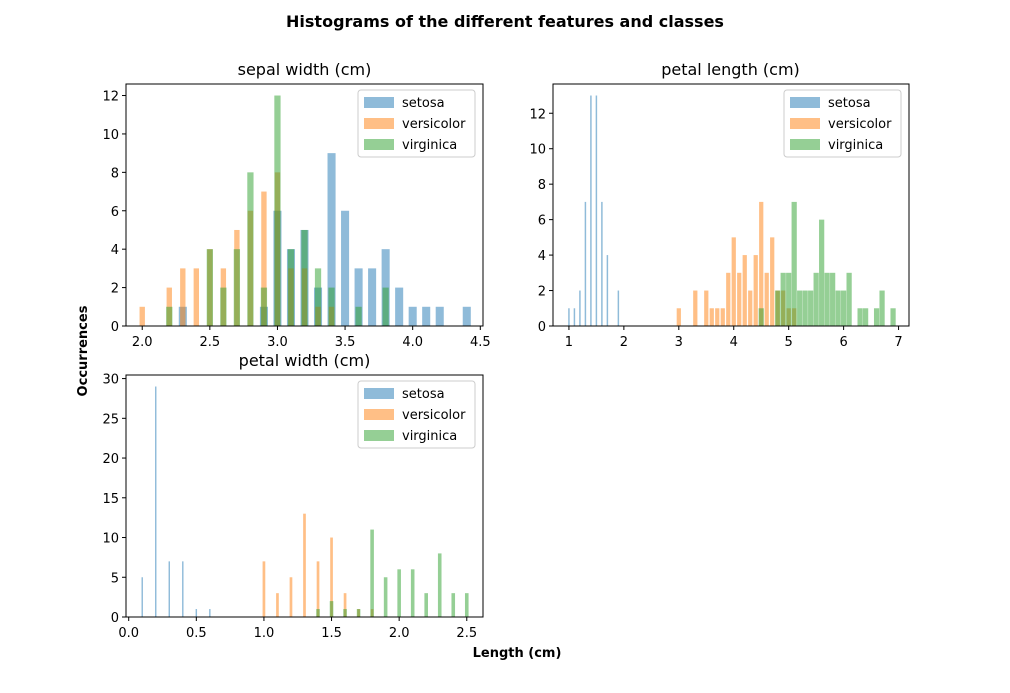 Image resolution: width=1010 pixels, height=693 pixels. I want to click on axis-ticks: 0.0 0.5 1.0 1.5 2.0 2.5 0 5 10 15 20 25 30, so click(289, 507).